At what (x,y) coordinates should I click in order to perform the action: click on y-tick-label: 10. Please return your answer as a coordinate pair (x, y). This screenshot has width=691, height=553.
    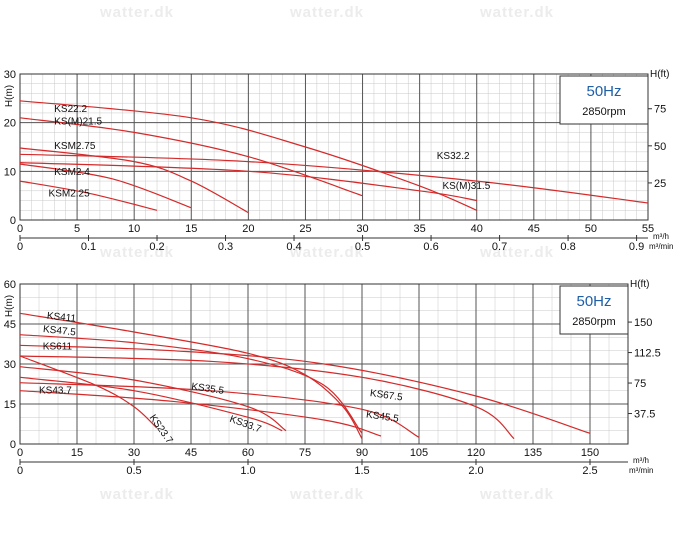
    Looking at the image, I should click on (10, 172).